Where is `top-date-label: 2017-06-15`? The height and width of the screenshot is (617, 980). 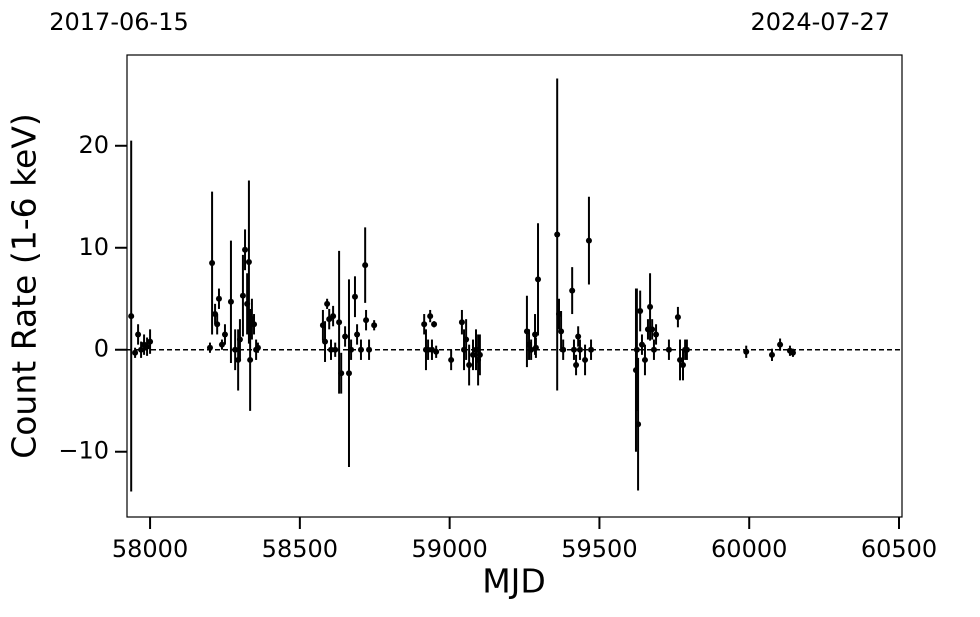
top-date-label: 2017-06-15 is located at coordinates (118, 22).